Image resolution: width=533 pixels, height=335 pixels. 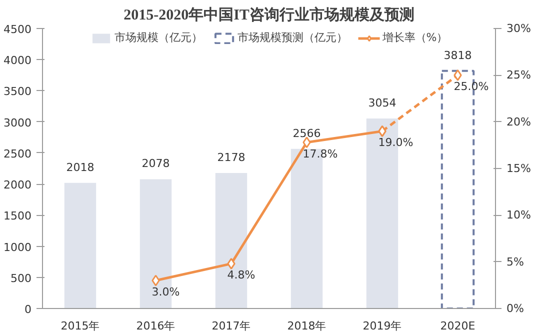 What do you see at coordinates (18, 185) in the screenshot?
I see `y-tick-label: 2000` at bounding box center [18, 185].